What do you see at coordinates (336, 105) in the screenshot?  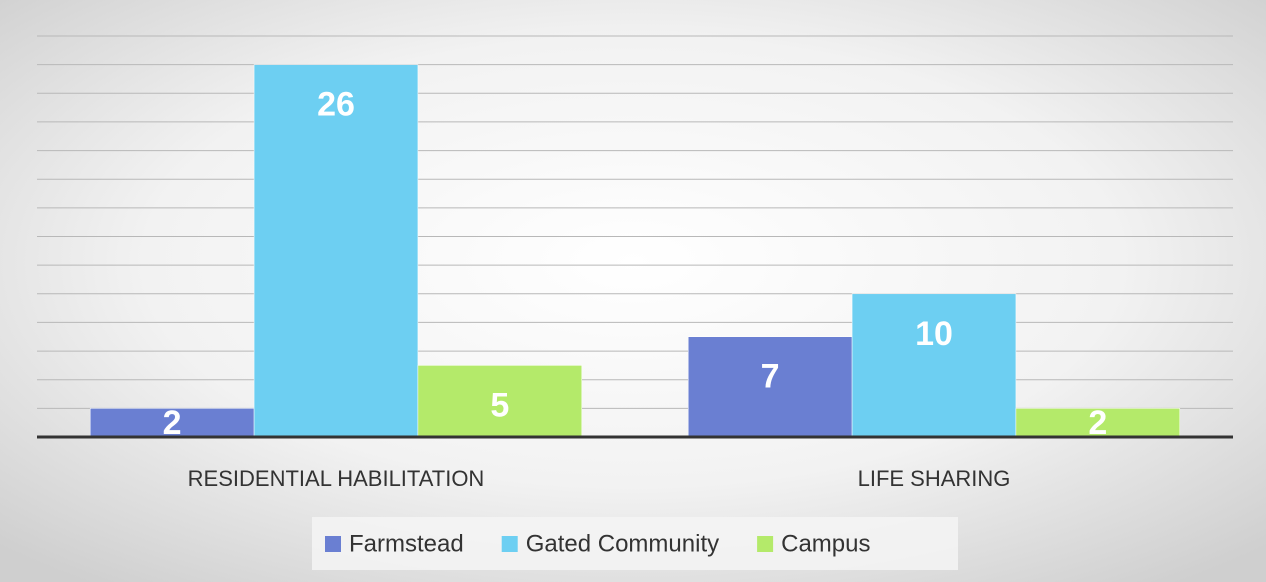 I see `data-label: 26` at bounding box center [336, 105].